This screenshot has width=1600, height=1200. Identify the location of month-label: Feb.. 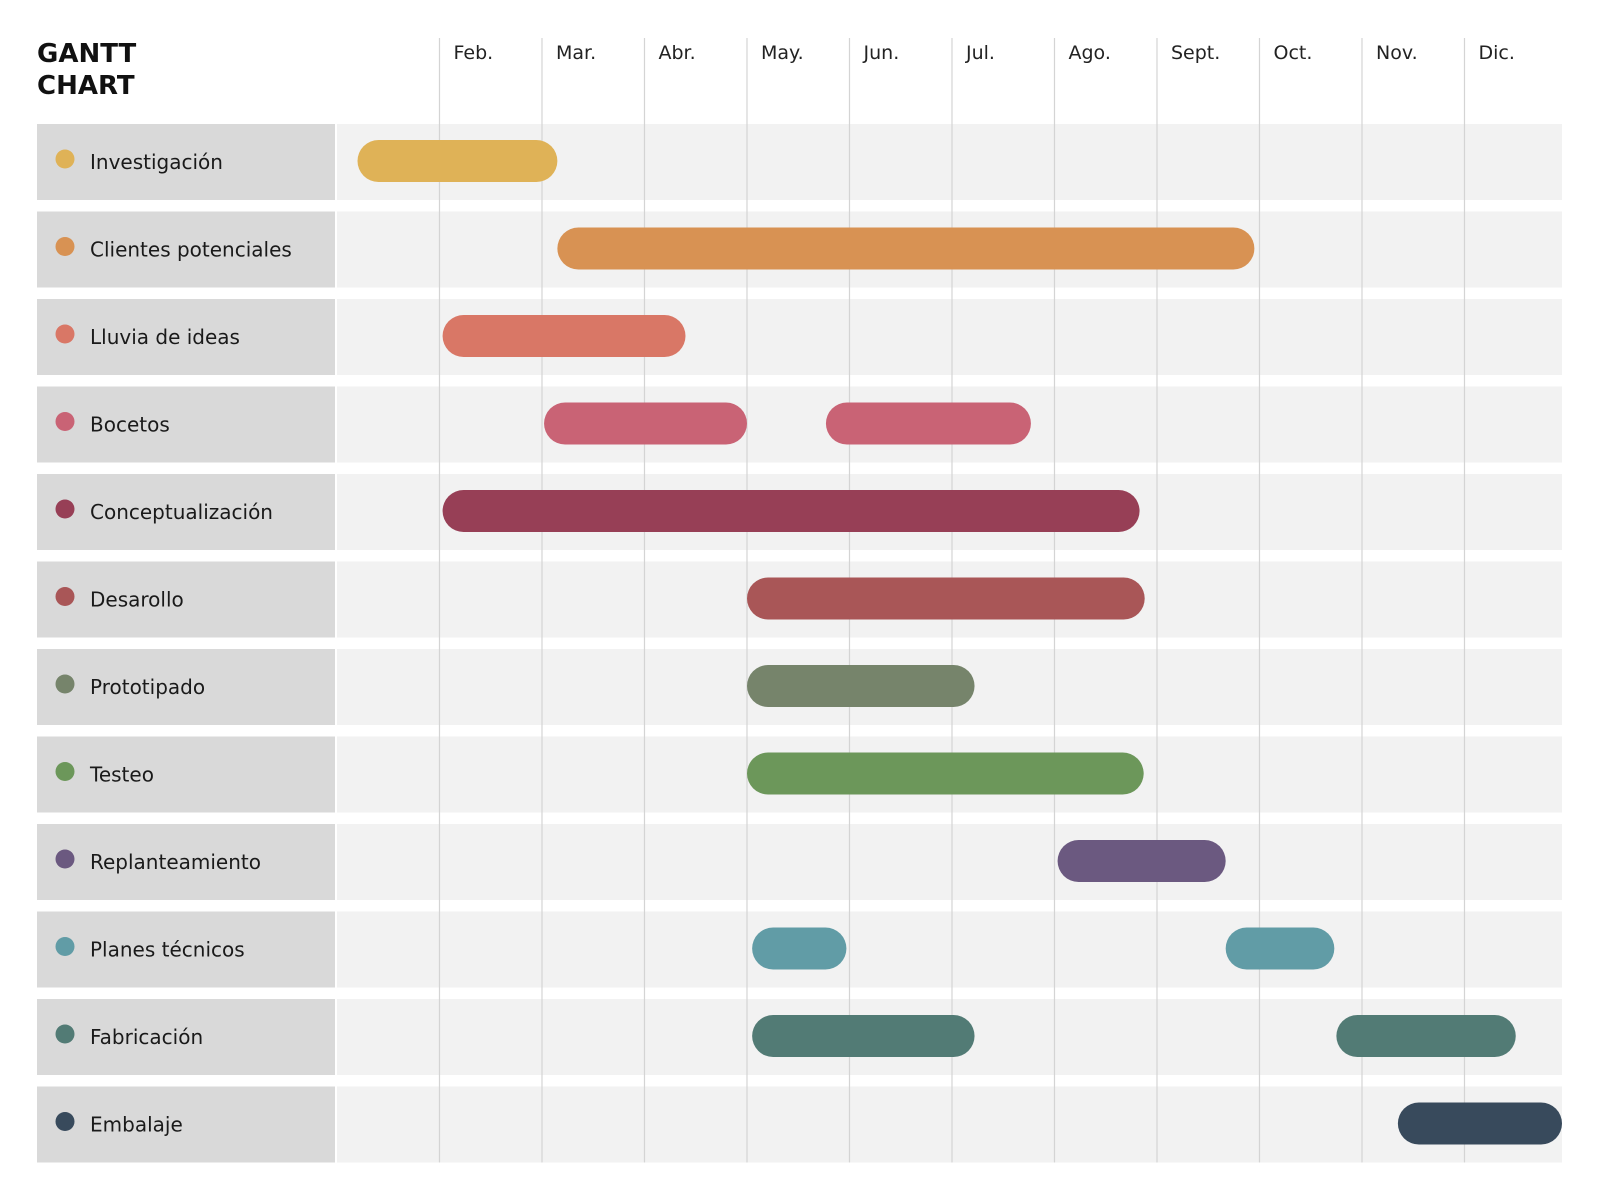
(474, 53).